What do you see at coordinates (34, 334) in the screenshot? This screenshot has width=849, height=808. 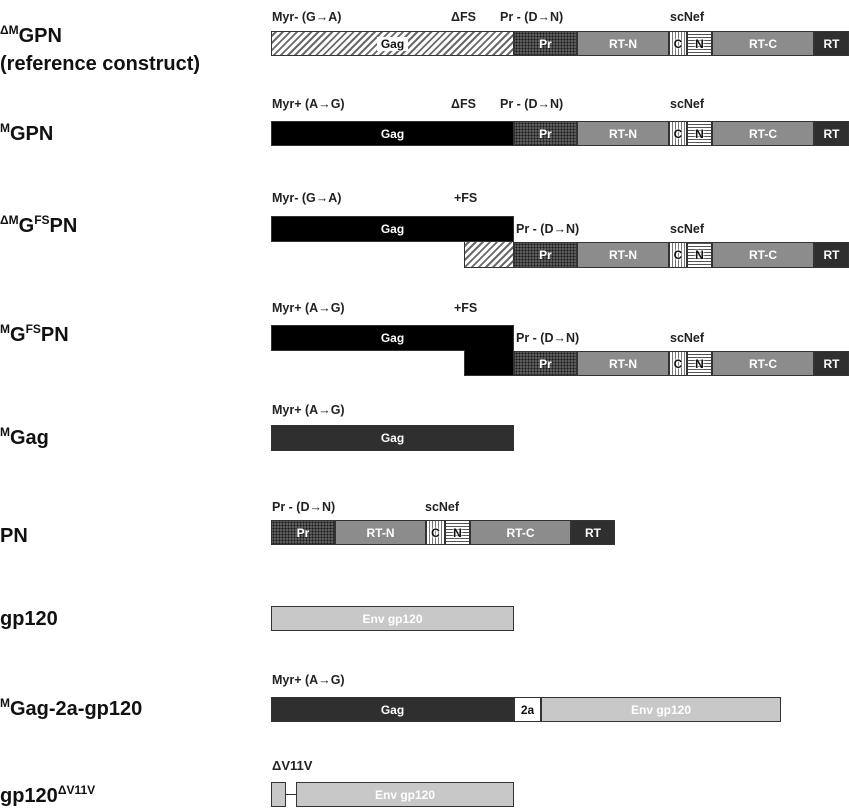 I see `construct-name: MGFSPN` at bounding box center [34, 334].